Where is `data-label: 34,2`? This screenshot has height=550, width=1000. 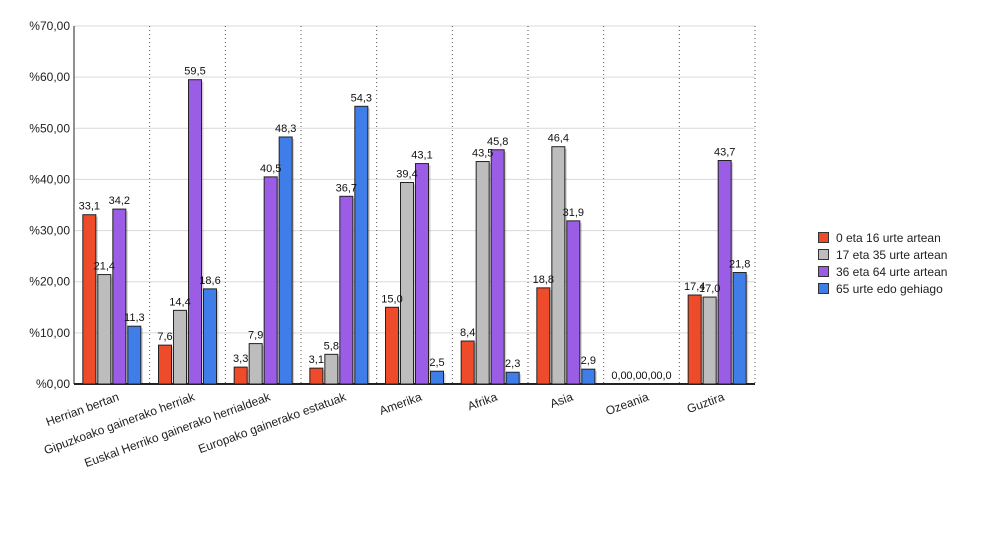 data-label: 34,2 is located at coordinates (119, 201).